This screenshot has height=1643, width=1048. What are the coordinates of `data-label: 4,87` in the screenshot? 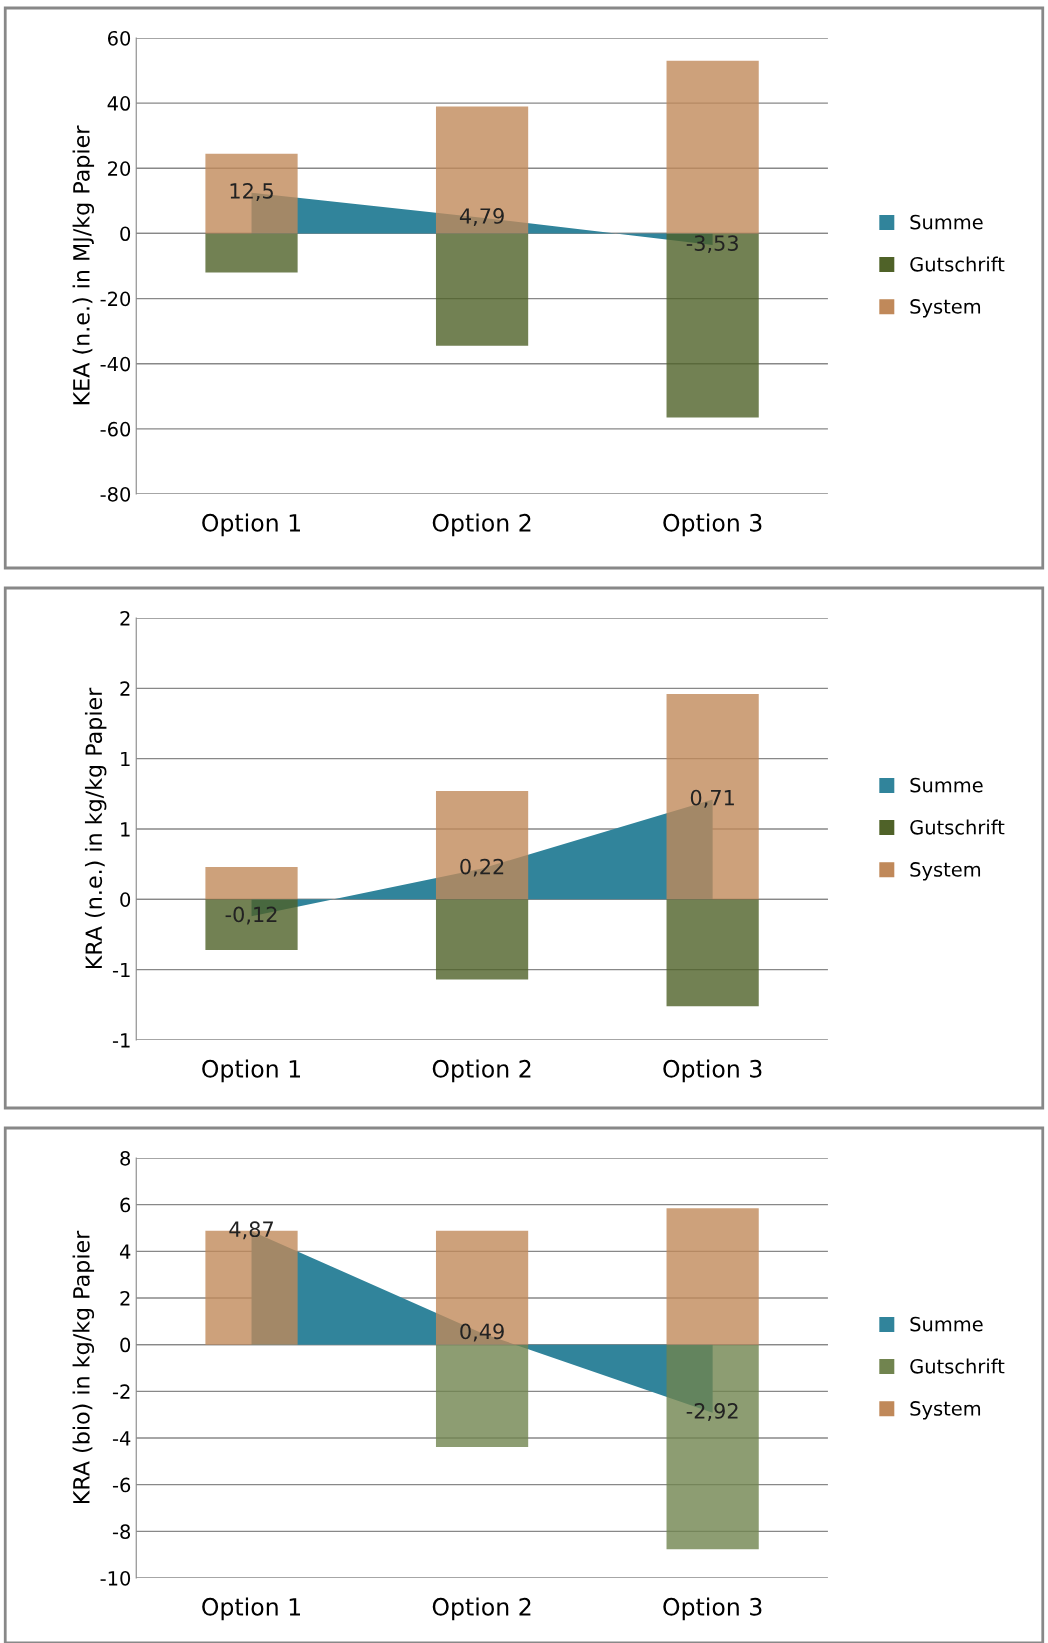 It's located at (251, 1230).